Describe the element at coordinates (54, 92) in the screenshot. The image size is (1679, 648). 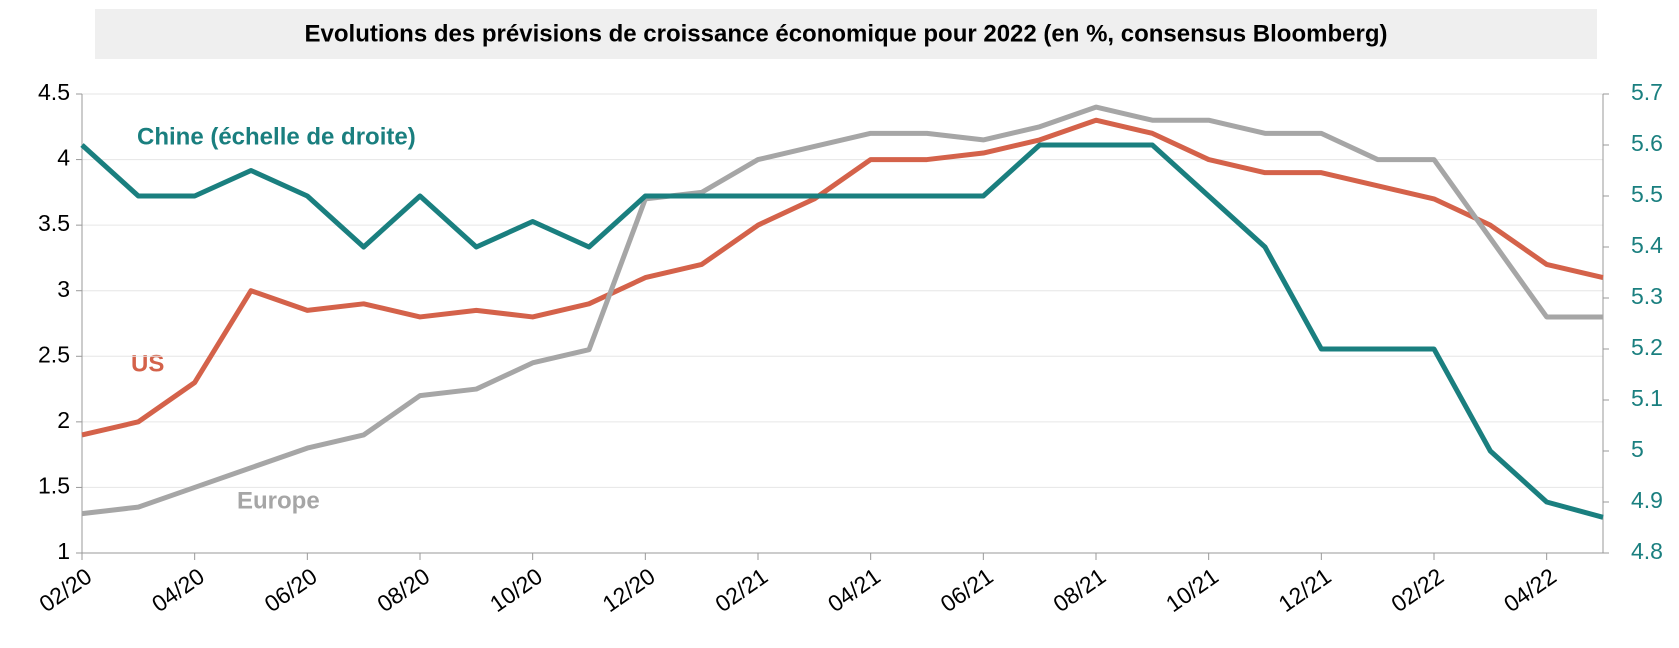
I see `y-tick-label: 4.5` at that location.